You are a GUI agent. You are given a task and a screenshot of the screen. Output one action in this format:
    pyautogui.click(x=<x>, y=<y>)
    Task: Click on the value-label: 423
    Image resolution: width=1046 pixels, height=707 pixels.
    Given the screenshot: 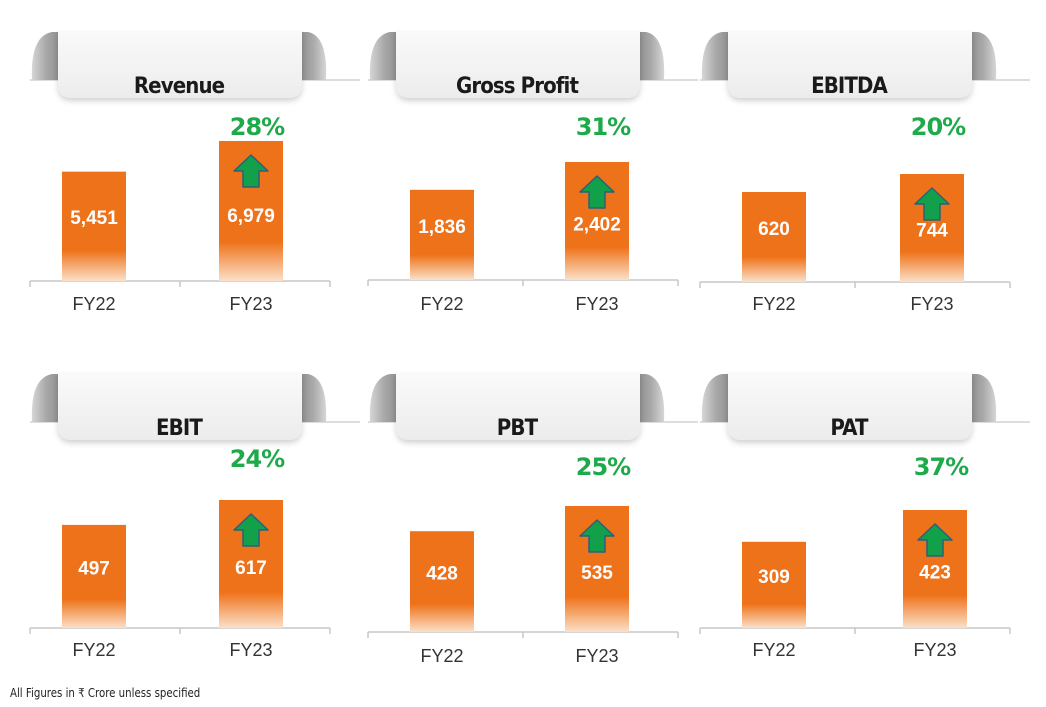 What is the action you would take?
    pyautogui.click(x=935, y=572)
    